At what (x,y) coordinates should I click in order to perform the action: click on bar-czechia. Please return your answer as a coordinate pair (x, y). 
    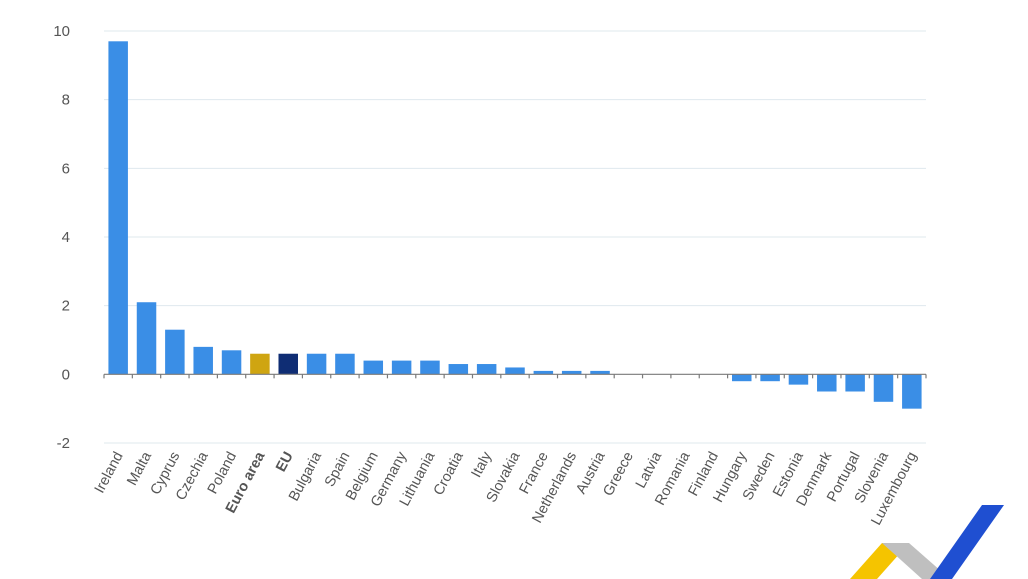
    Looking at the image, I should click on (203, 360).